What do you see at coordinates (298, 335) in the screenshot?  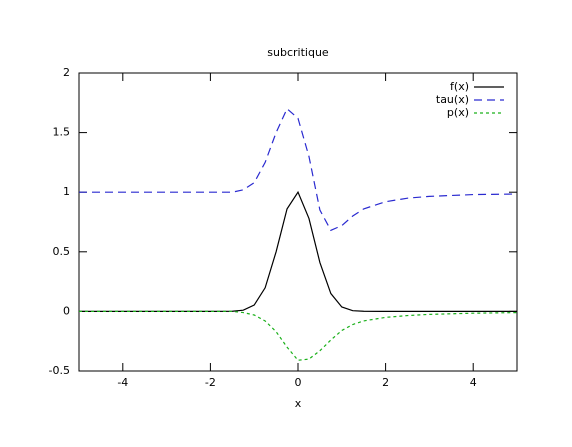 I see `series-line` at bounding box center [298, 335].